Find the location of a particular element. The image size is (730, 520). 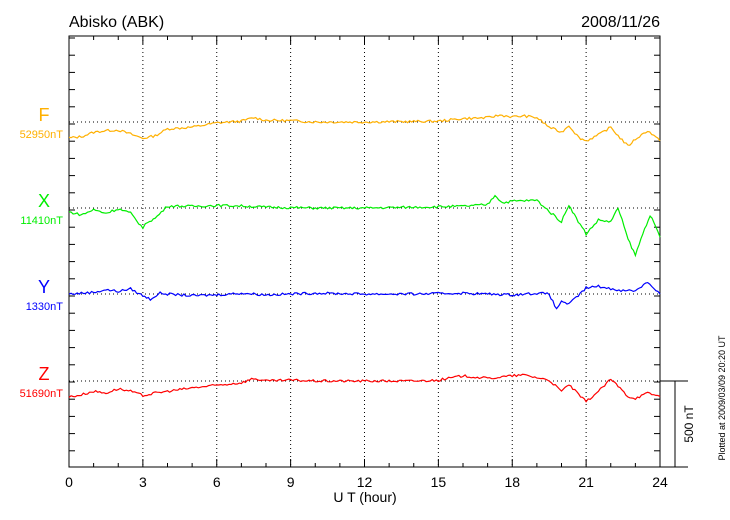

x-tick-label: 24 is located at coordinates (660, 482).